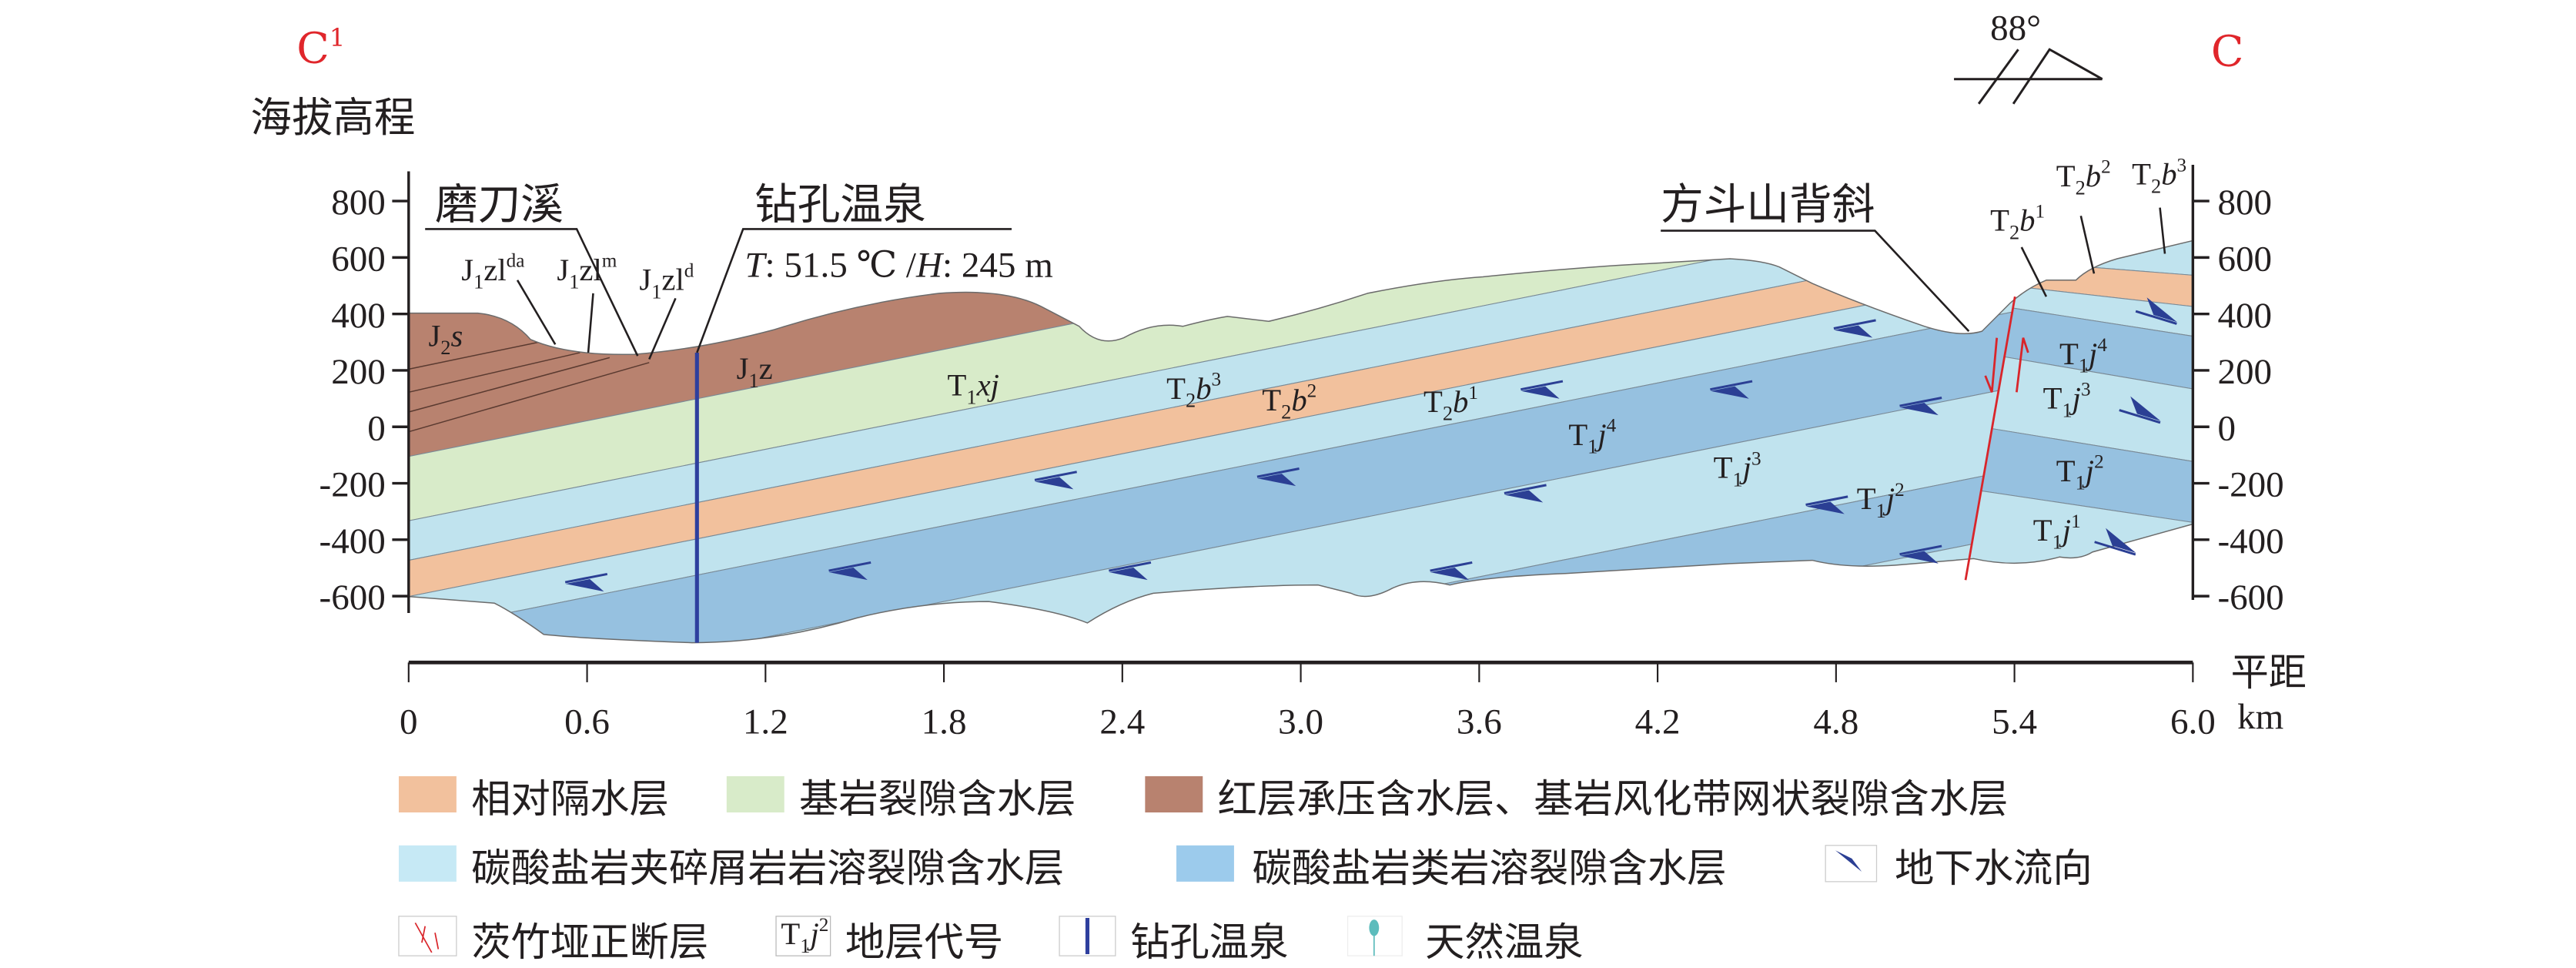  Describe the element at coordinates (2226, 428) in the screenshot. I see `y-tick-label-right: 0` at that location.